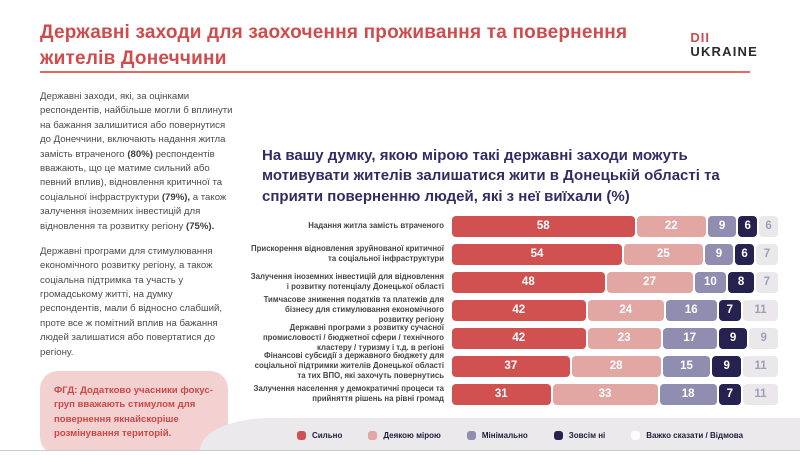 The image size is (800, 455). Describe the element at coordinates (537, 254) in the screenshot. I see `bar-segment: 54` at that location.